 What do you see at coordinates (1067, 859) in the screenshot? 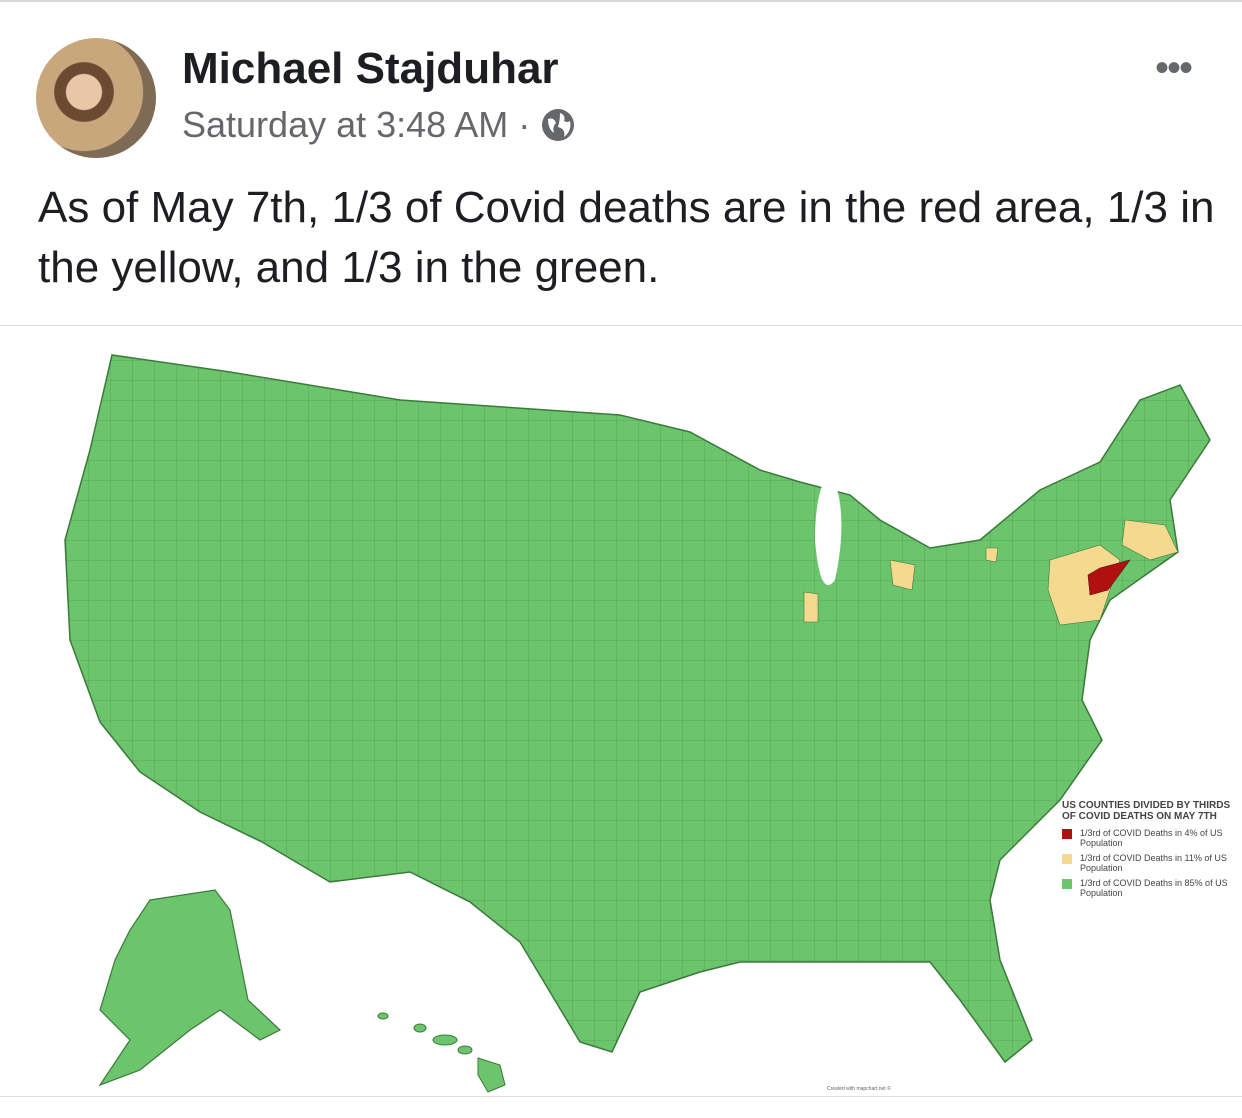
I see `yellow-swatch` at bounding box center [1067, 859].